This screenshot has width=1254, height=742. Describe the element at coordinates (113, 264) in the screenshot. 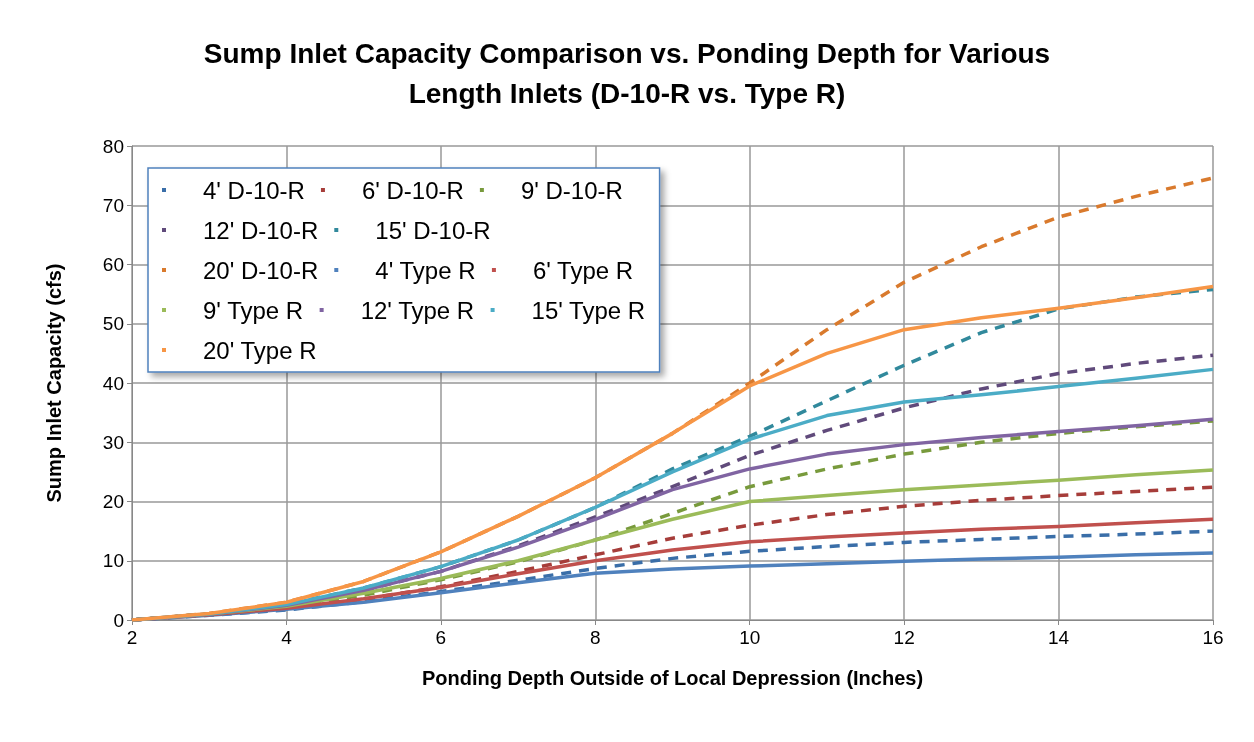

I see `y-tick-label: 60` at that location.